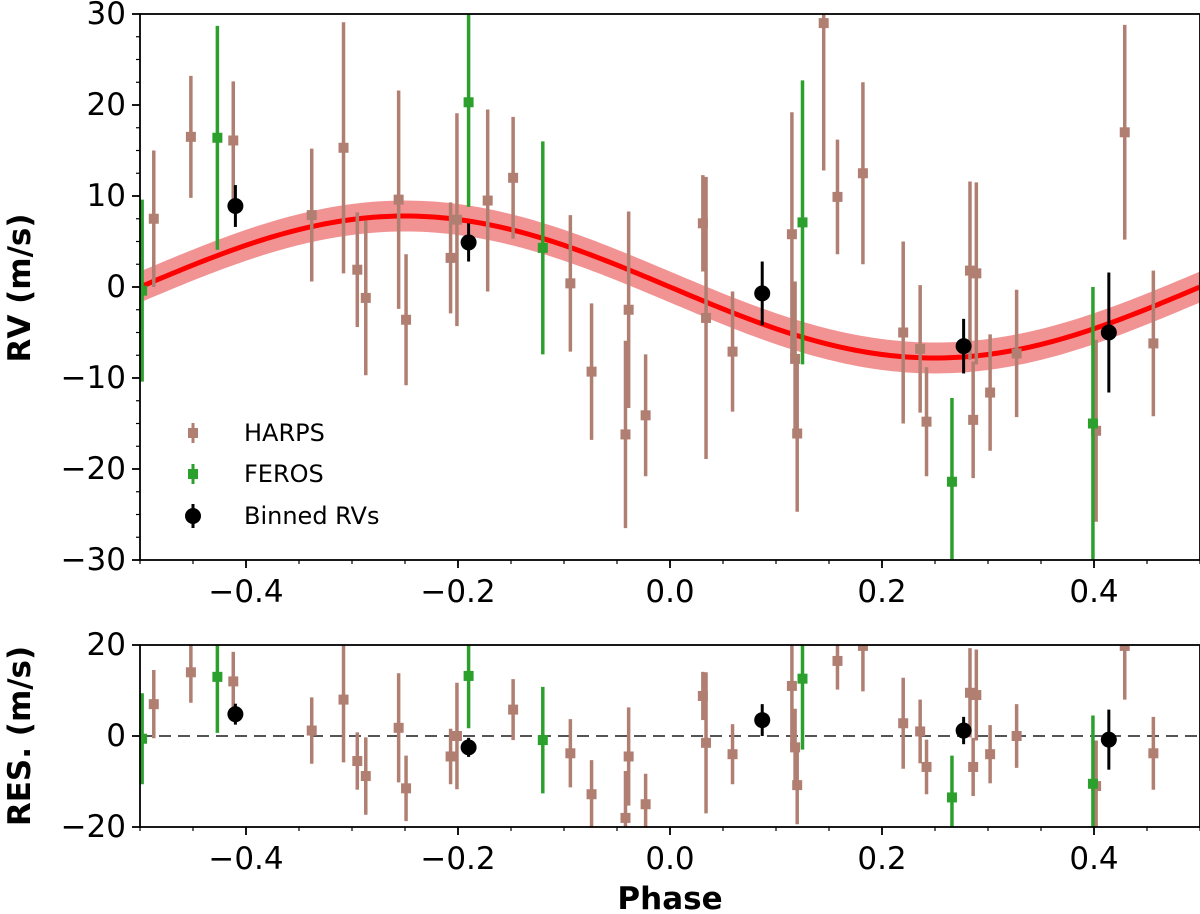 Image resolution: width=1200 pixels, height=914 pixels. What do you see at coordinates (106, 105) in the screenshot?
I see `main-y-tick-label: 20` at bounding box center [106, 105].